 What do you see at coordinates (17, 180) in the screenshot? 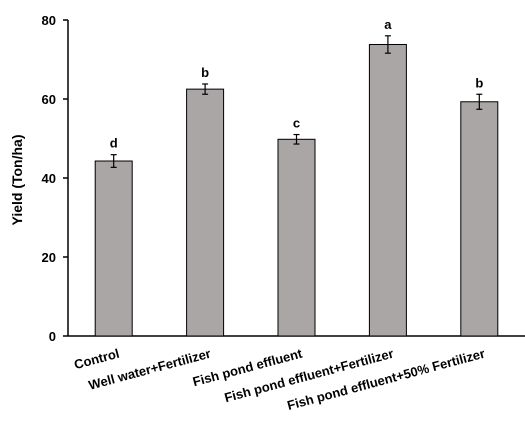
I see `y-axis-label: Yield (Ton/ha)` at bounding box center [17, 180].